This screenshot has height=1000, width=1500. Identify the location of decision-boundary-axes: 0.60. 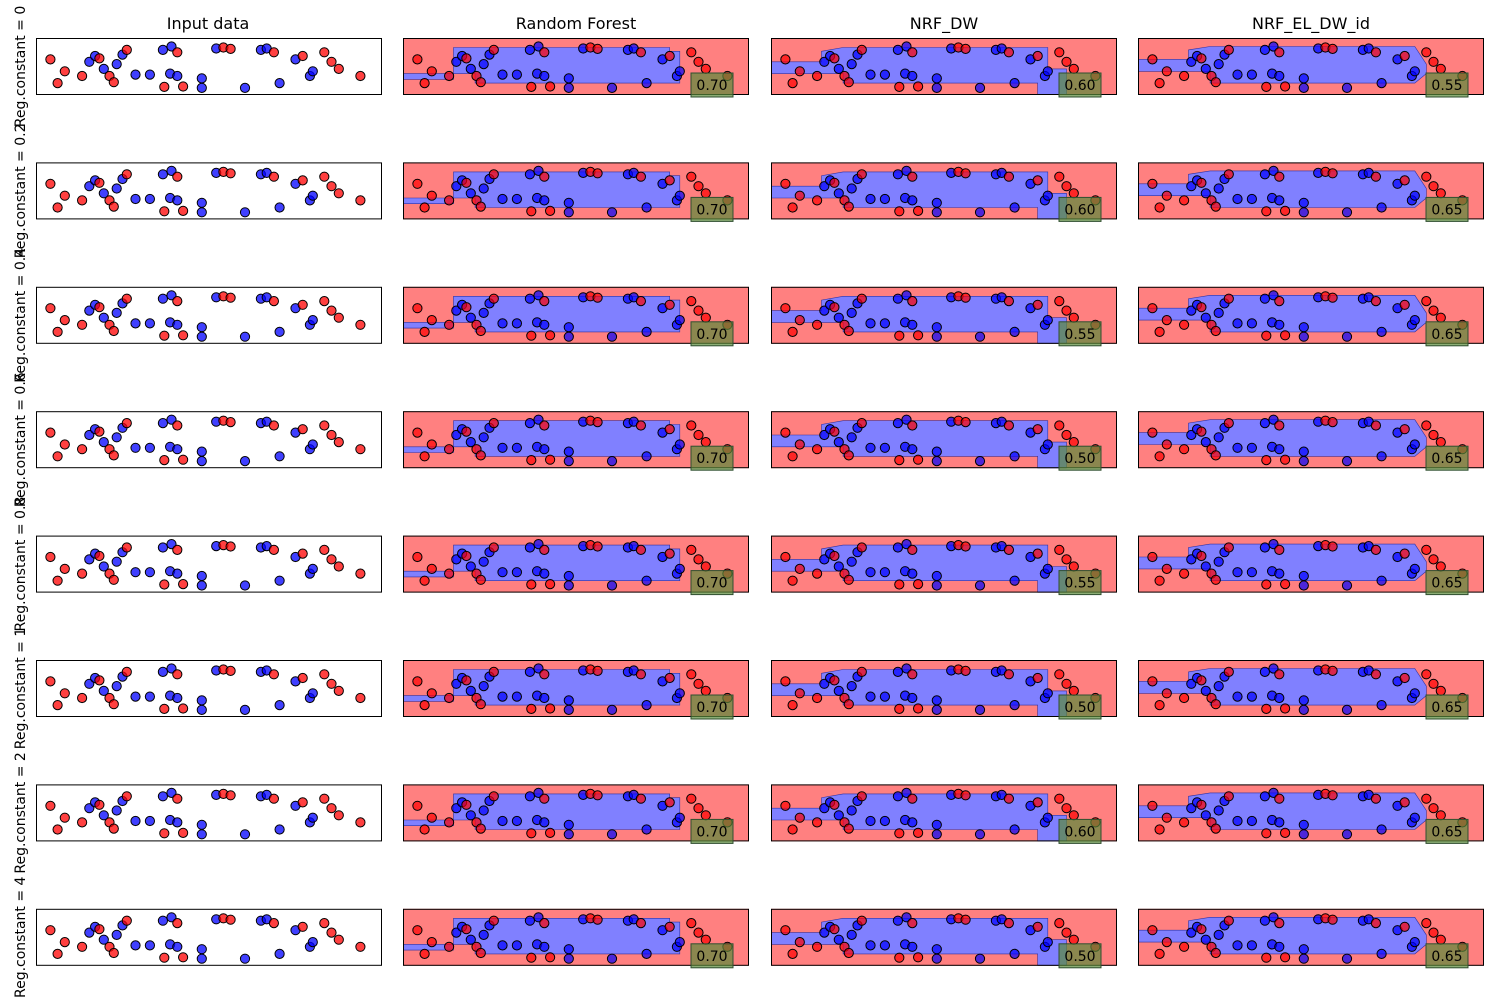
(944, 68).